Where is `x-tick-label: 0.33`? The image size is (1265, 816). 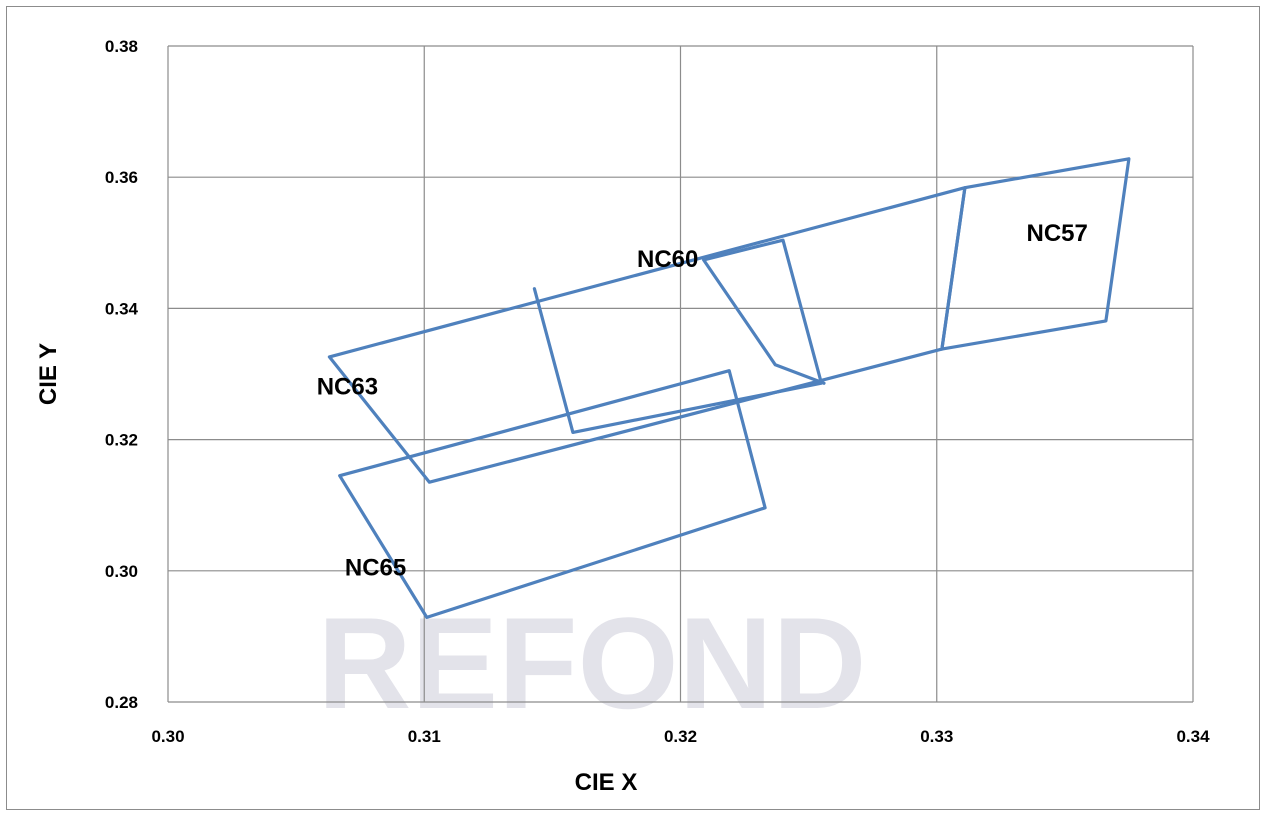
x-tick-label: 0.33 is located at coordinates (936, 736).